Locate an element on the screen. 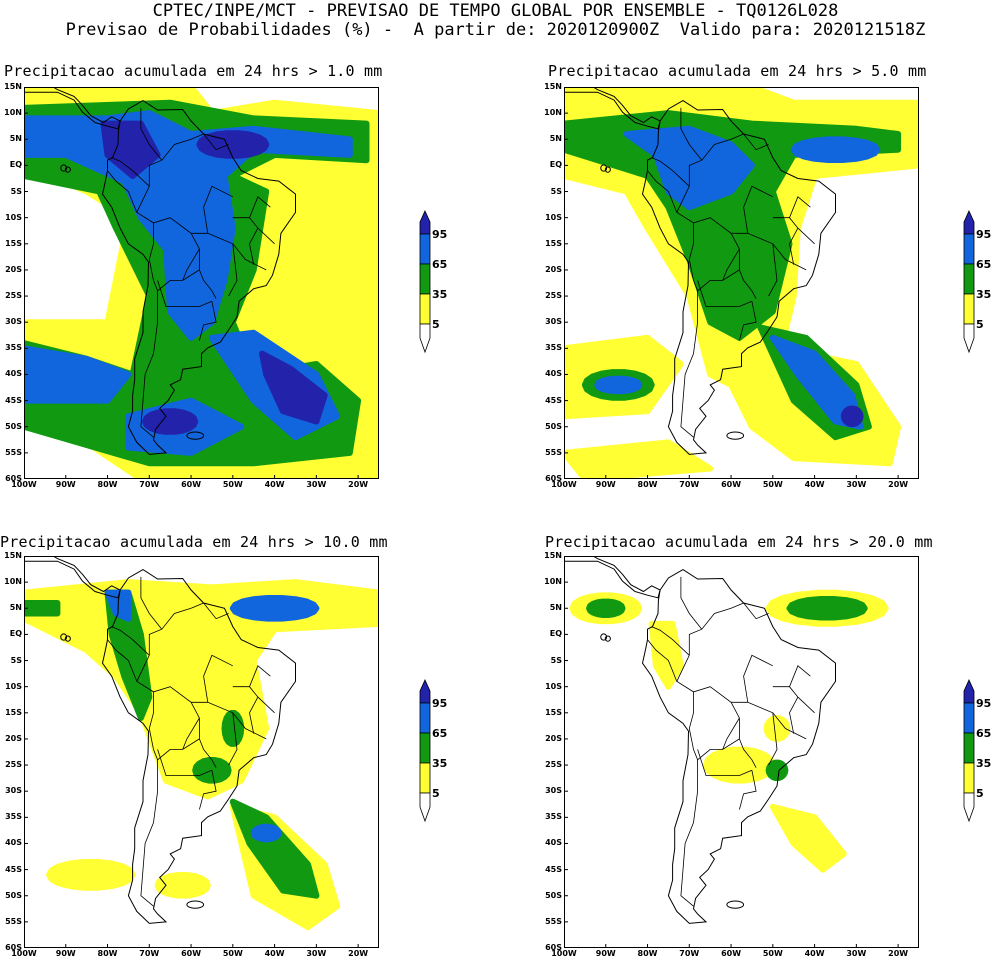 The width and height of the screenshot is (991, 958). longitude-label: 20W is located at coordinates (898, 953).